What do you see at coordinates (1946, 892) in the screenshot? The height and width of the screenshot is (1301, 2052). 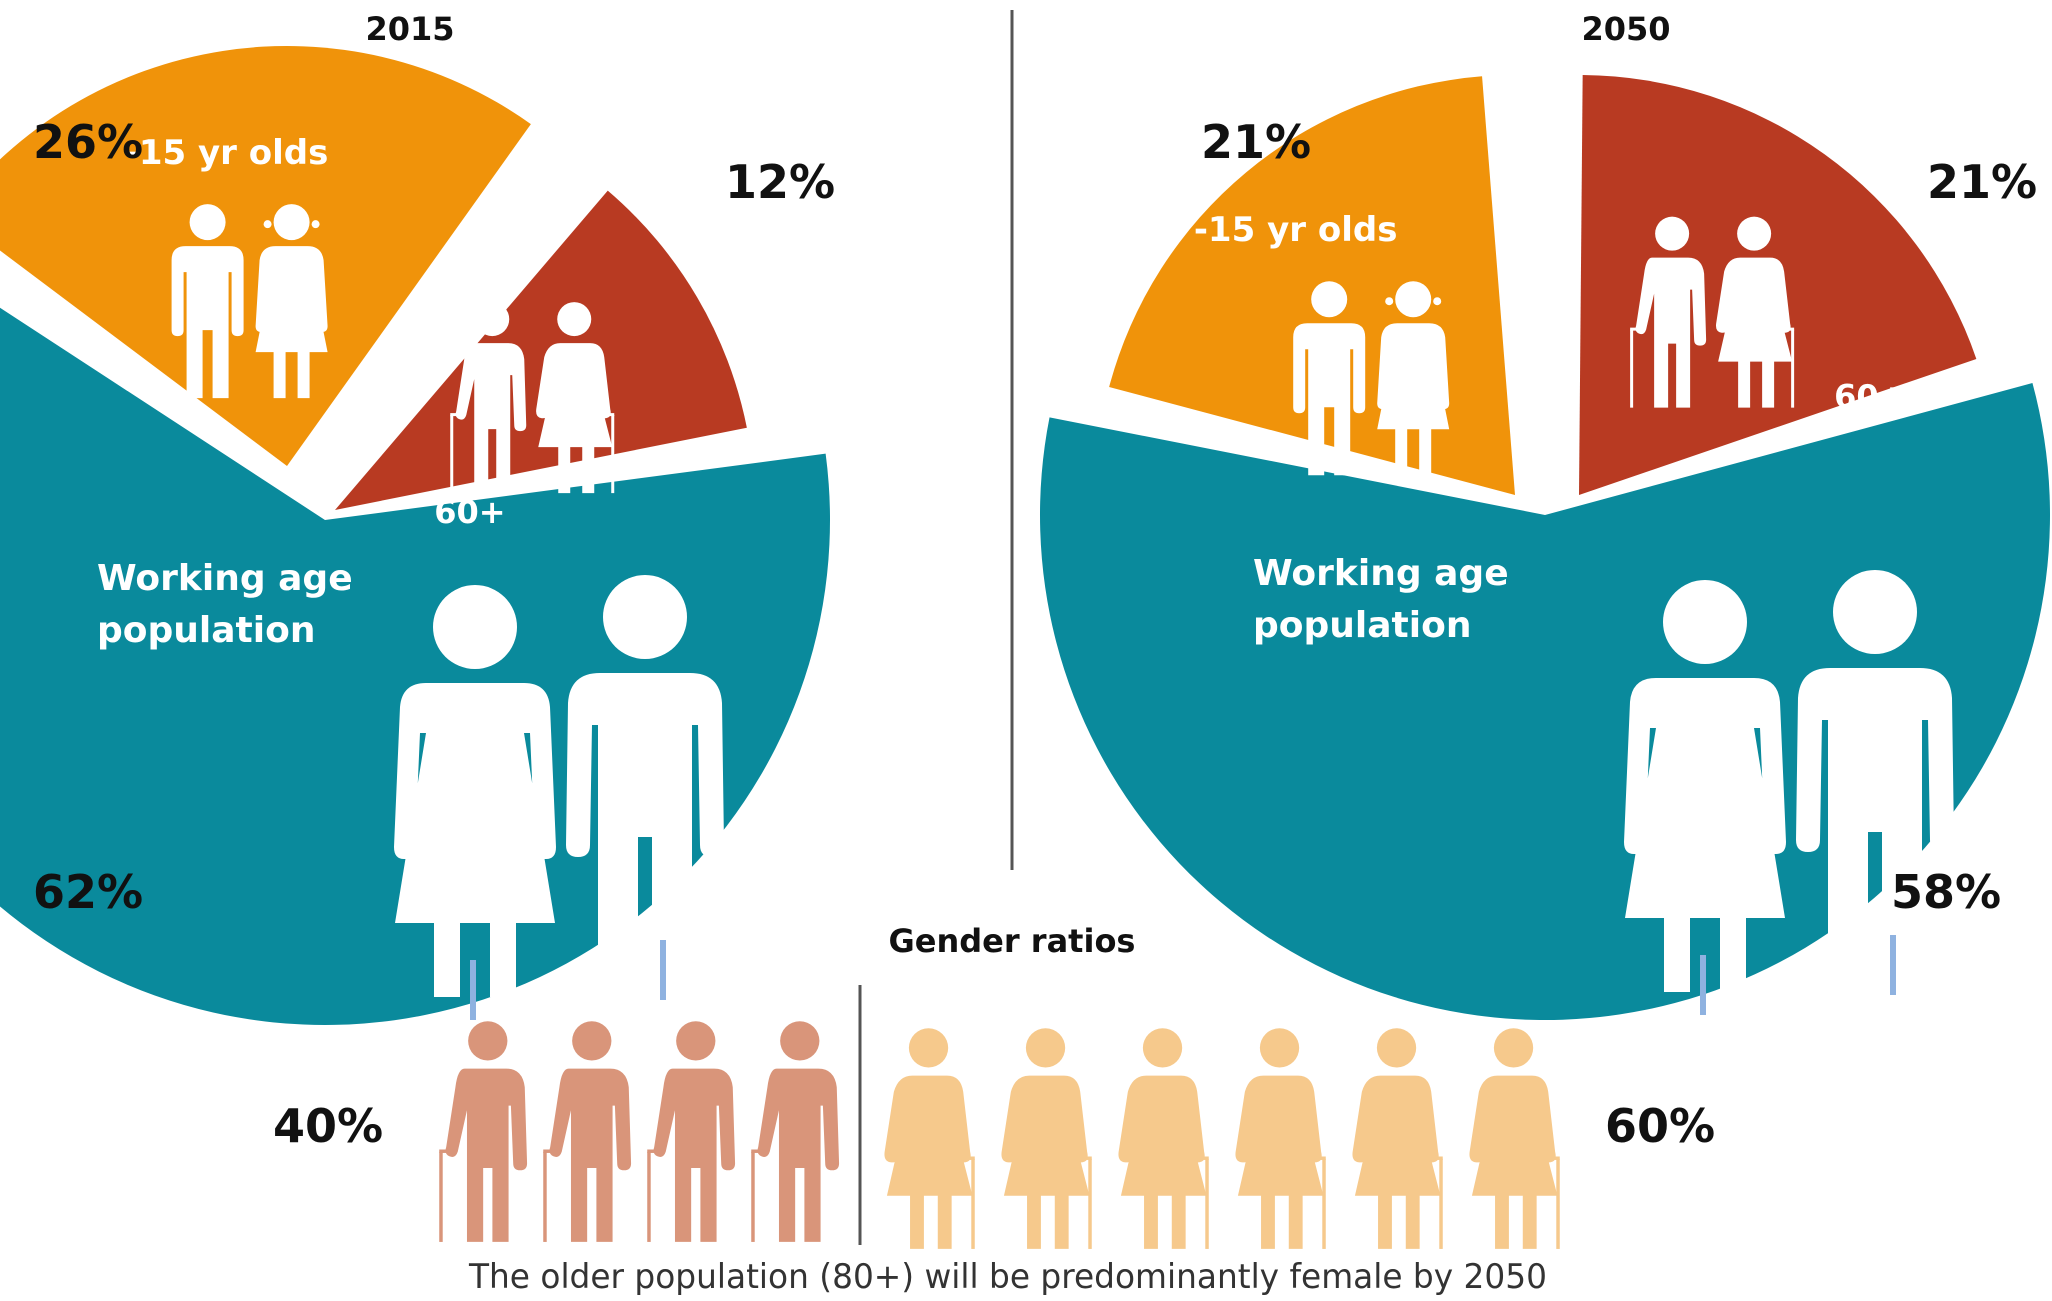 I see `working-percent-label: 58%` at bounding box center [1946, 892].